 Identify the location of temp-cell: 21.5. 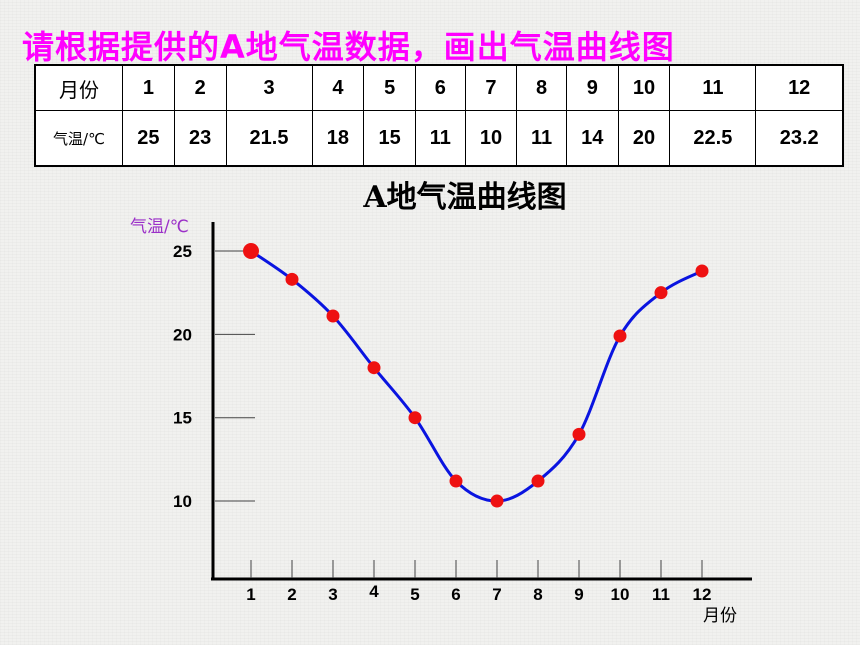
(269, 138).